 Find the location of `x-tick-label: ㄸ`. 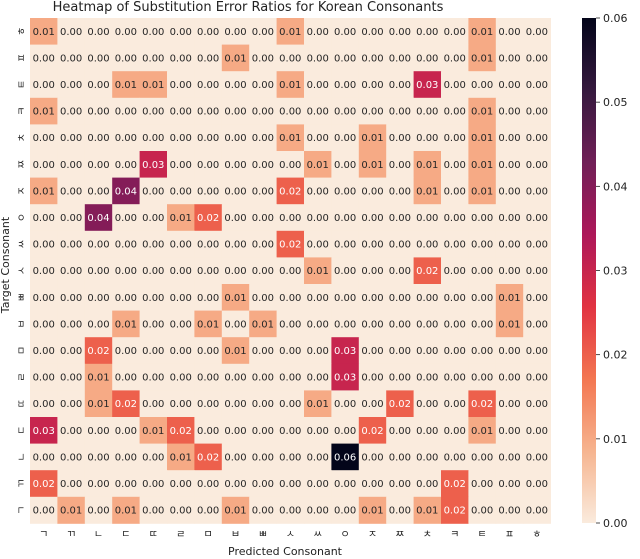

x-tick-label: ㄸ is located at coordinates (153, 534).